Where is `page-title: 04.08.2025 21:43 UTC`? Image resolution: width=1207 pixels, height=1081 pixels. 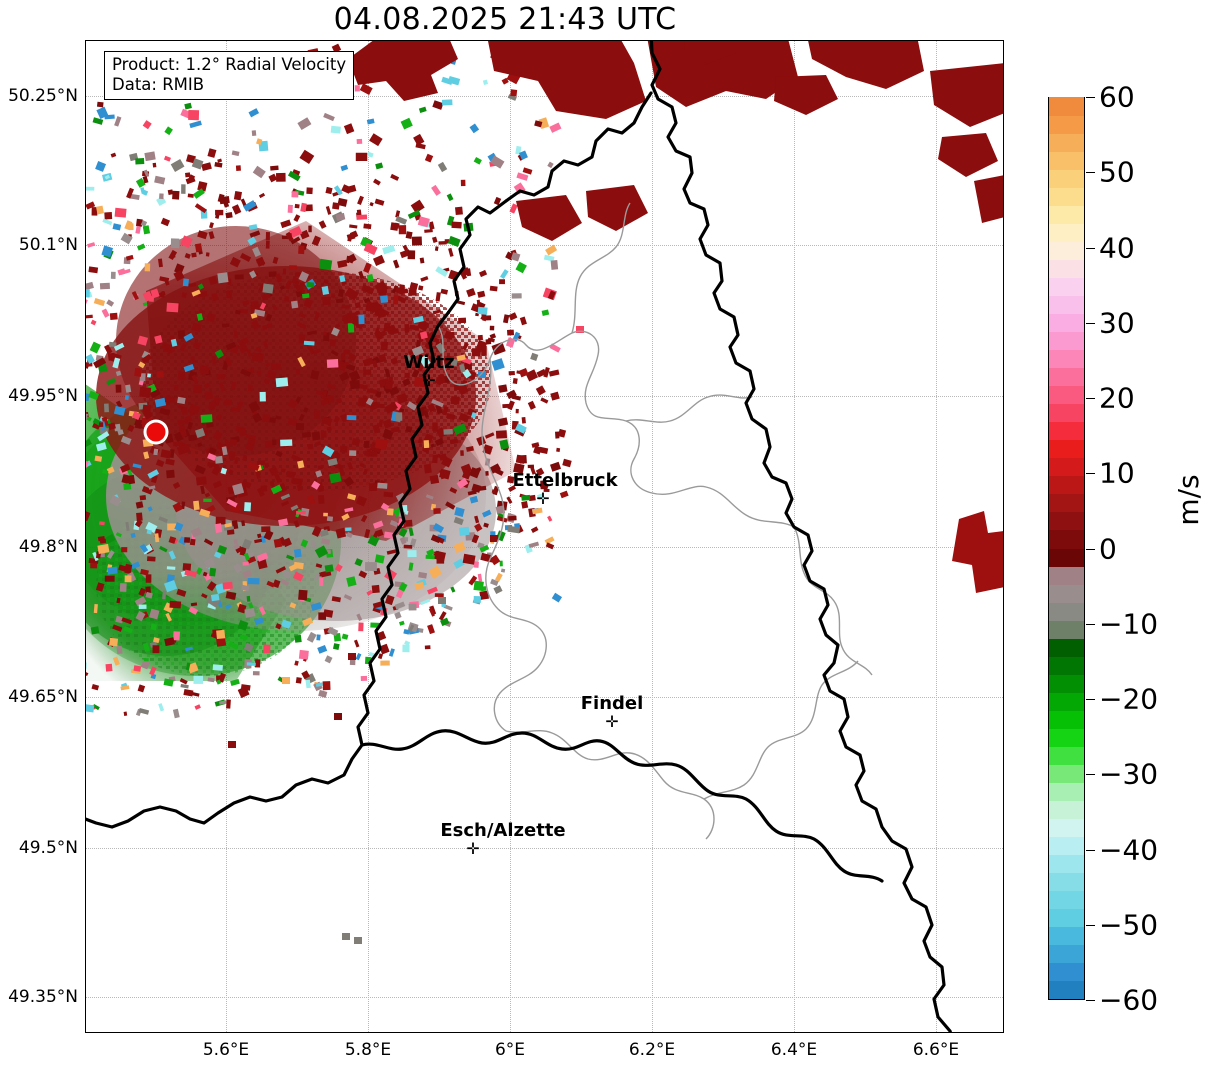 page-title: 04.08.2025 21:43 UTC is located at coordinates (505, 19).